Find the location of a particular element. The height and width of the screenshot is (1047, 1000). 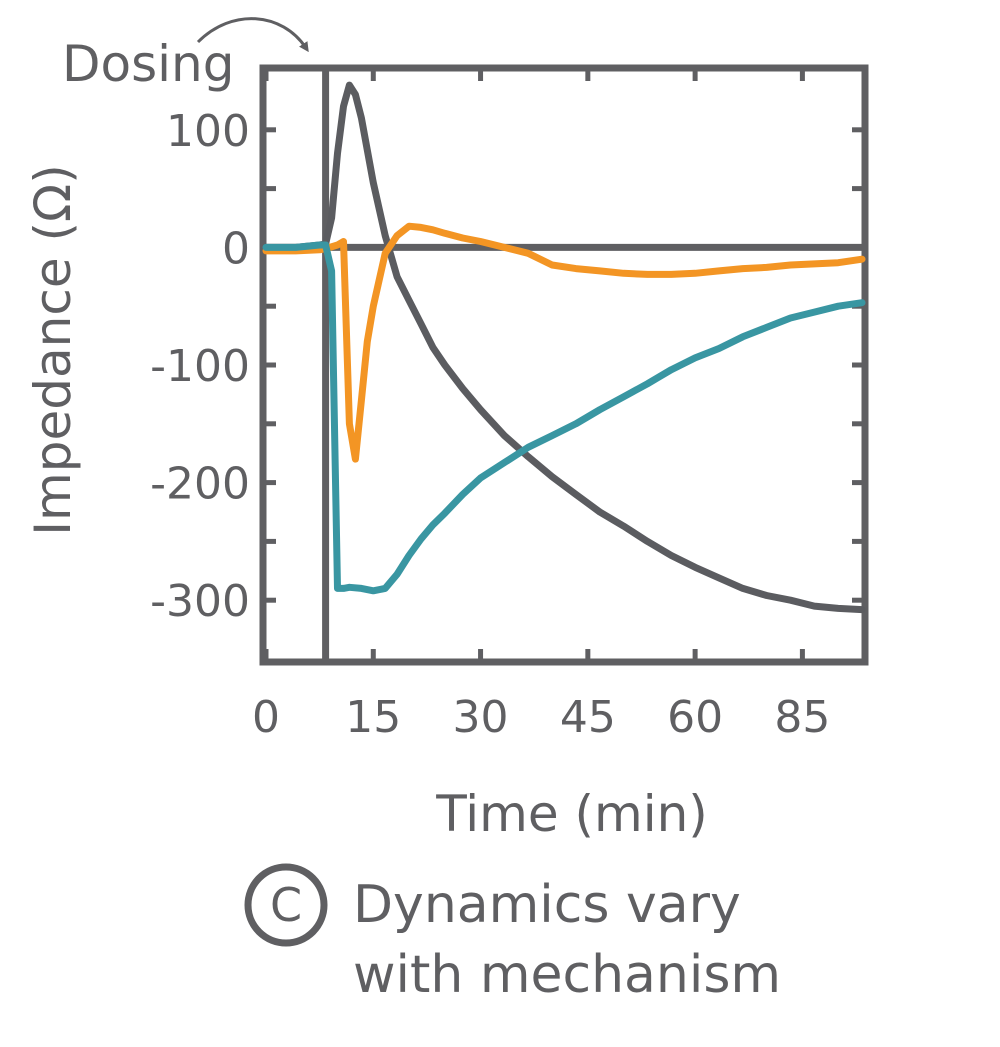

caption-line-2: with mechanism is located at coordinates (567, 975).